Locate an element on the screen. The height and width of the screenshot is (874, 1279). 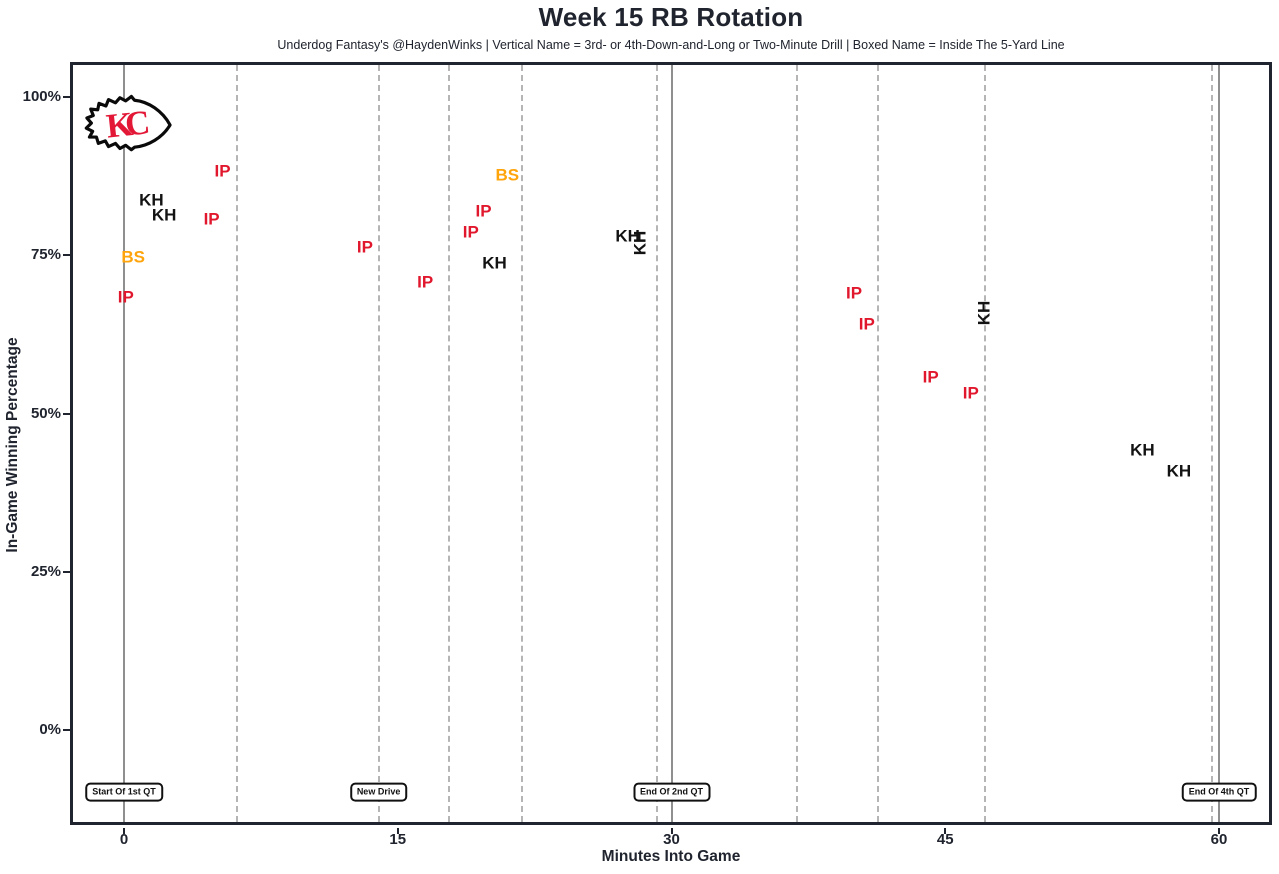
x-tick-label: 45 is located at coordinates (945, 839).